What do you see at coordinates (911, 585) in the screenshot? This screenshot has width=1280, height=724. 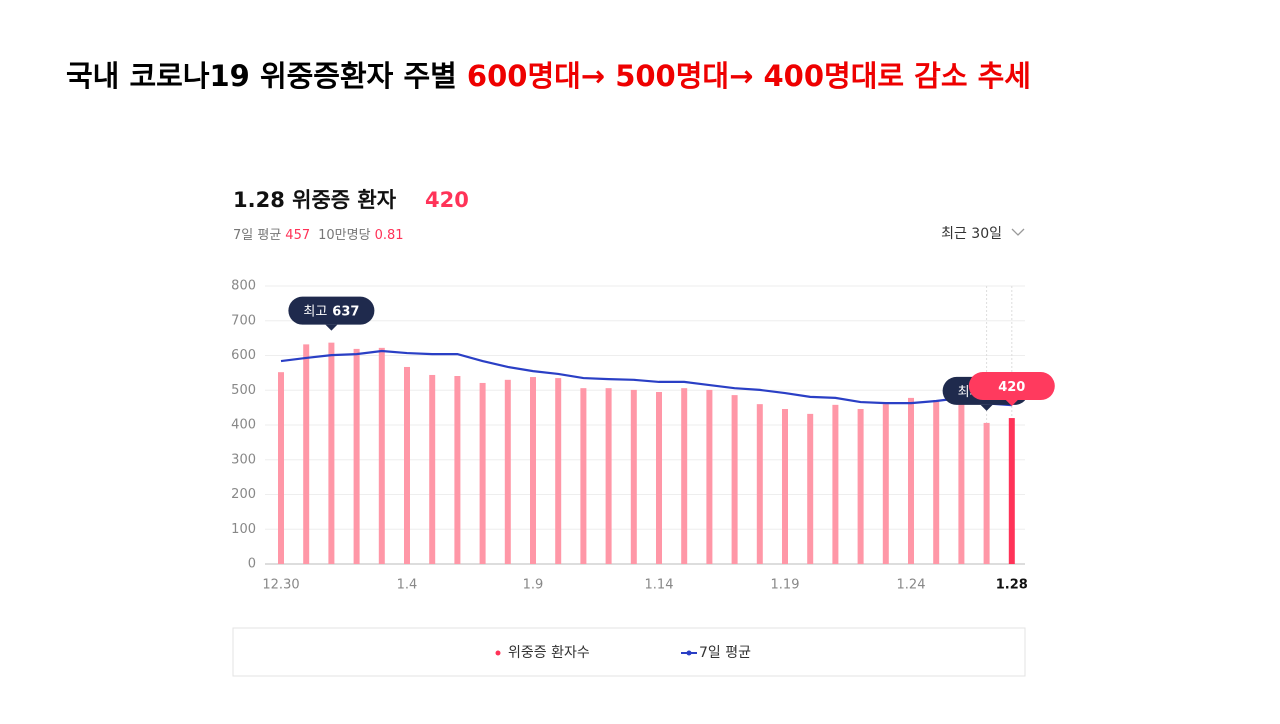 I see `x-tick-label: 1.24` at bounding box center [911, 585].